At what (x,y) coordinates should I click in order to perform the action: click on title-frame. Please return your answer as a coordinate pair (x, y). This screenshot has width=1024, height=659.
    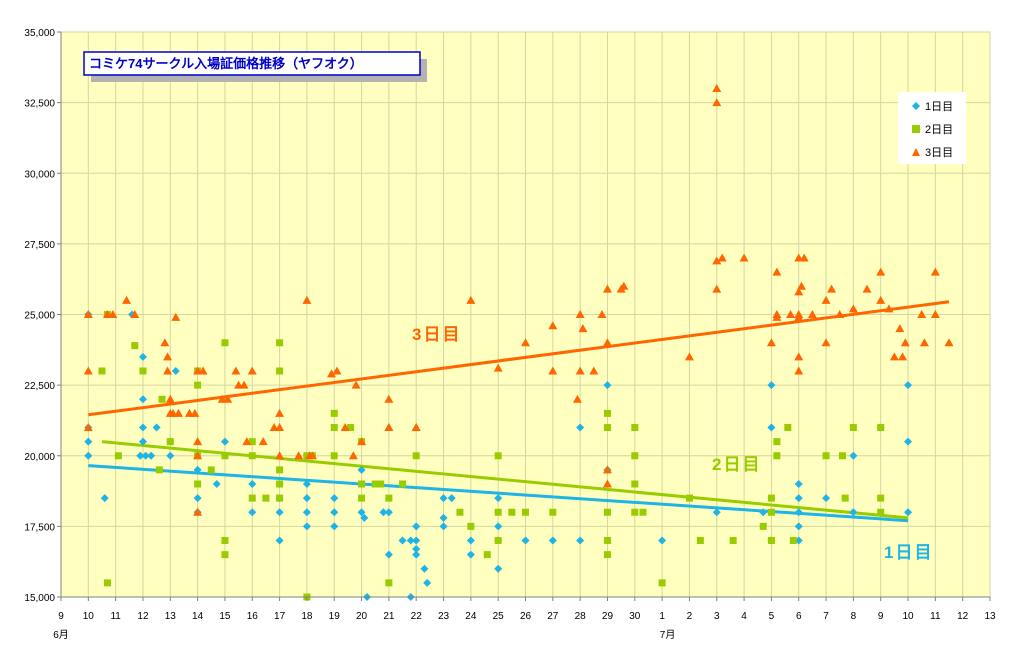
    Looking at the image, I should click on (252, 63).